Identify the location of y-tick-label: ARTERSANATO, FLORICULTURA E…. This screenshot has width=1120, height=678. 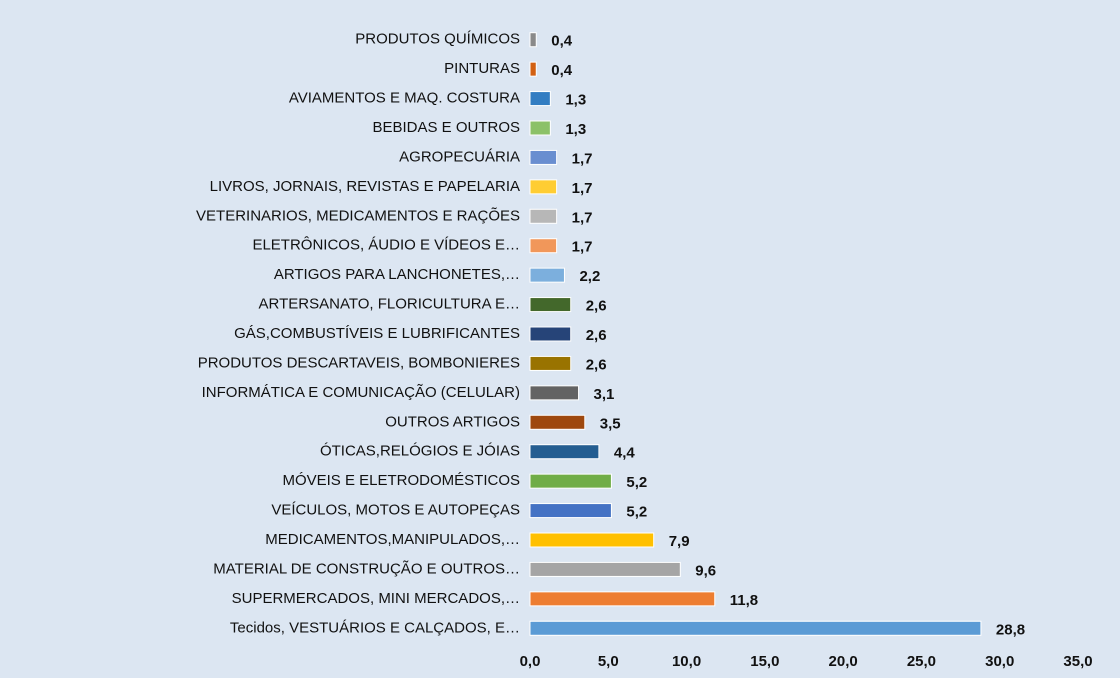
(389, 304).